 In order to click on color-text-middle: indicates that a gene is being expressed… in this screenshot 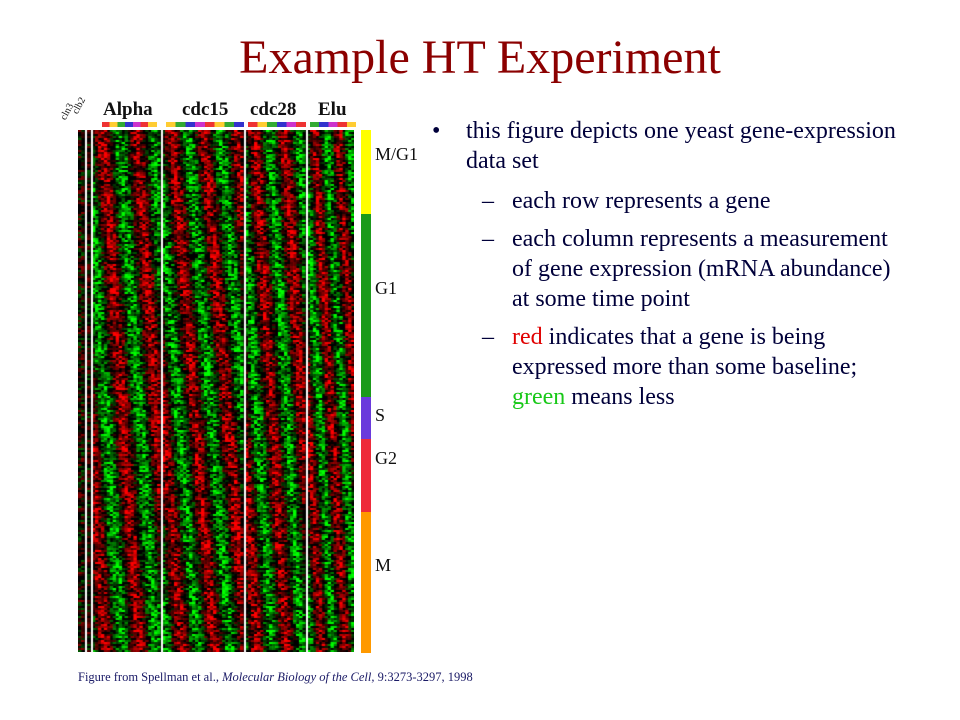, I will do `click(685, 352)`.